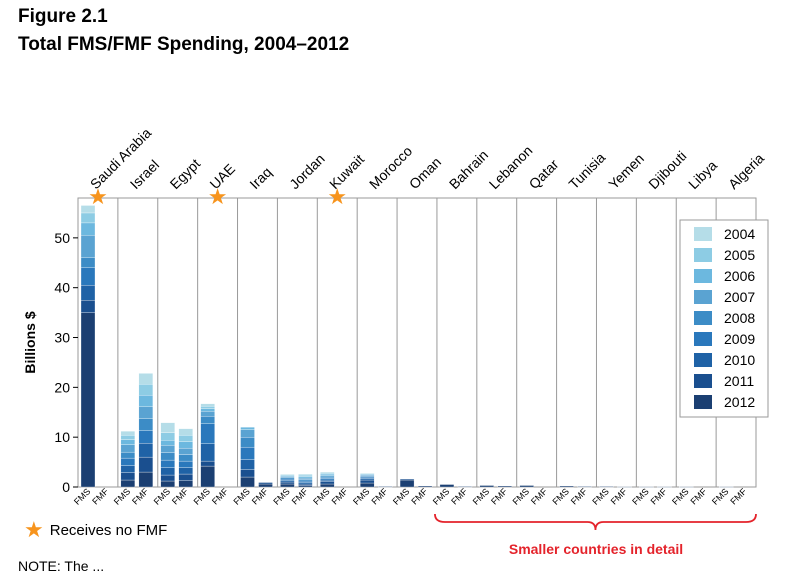  Describe the element at coordinates (128, 448) in the screenshot. I see `bar-segment-israel-fms-2007` at that location.